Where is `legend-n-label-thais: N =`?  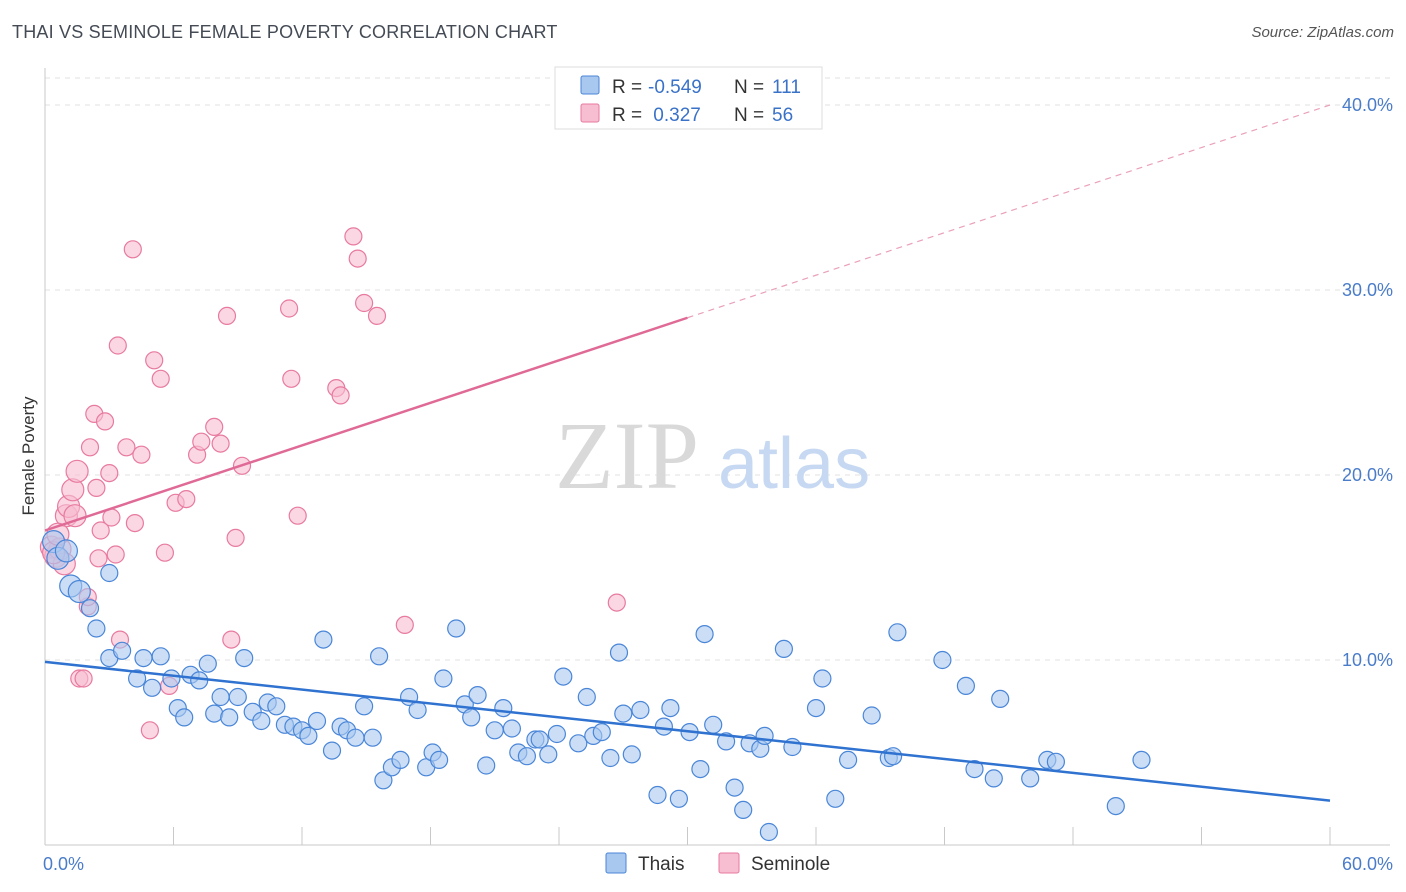 legend-n-label-thais: N = is located at coordinates (749, 87).